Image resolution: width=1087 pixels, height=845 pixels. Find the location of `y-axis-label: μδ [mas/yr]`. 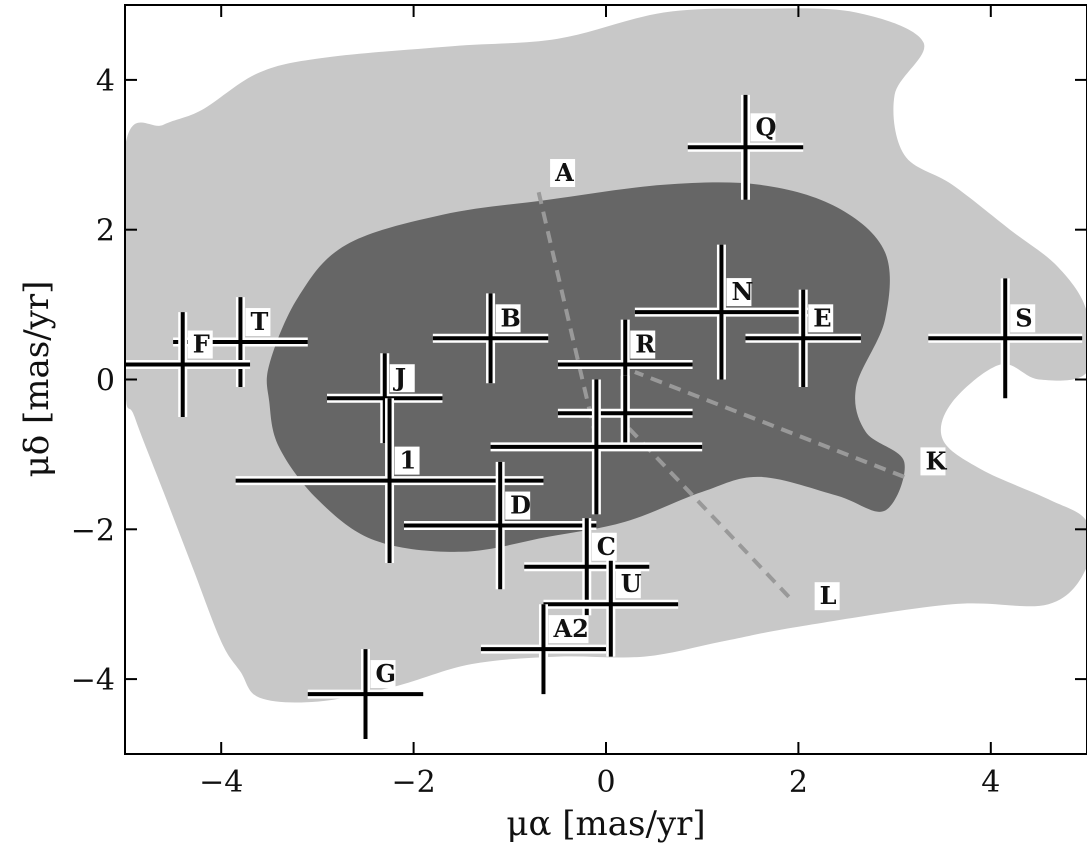

y-axis-label: μδ [mas/yr] is located at coordinates (37, 379).